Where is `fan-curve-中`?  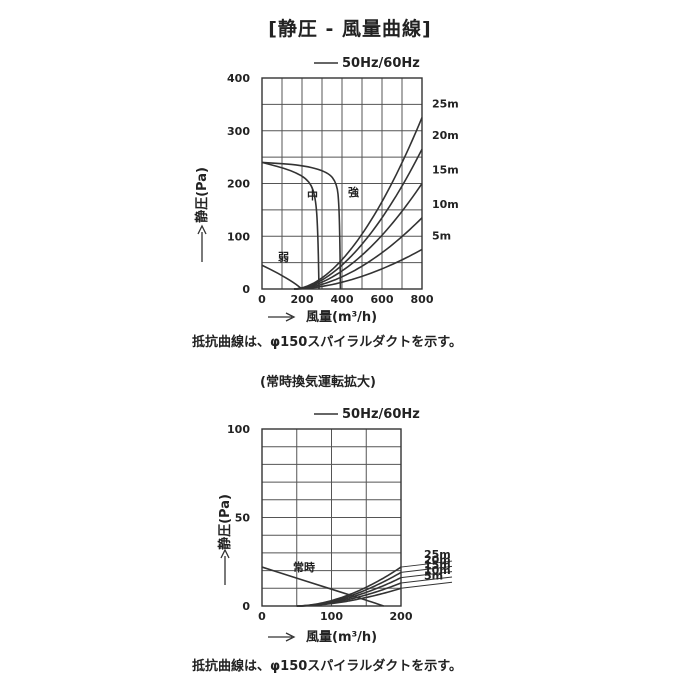 fan-curve-中 is located at coordinates (290, 225).